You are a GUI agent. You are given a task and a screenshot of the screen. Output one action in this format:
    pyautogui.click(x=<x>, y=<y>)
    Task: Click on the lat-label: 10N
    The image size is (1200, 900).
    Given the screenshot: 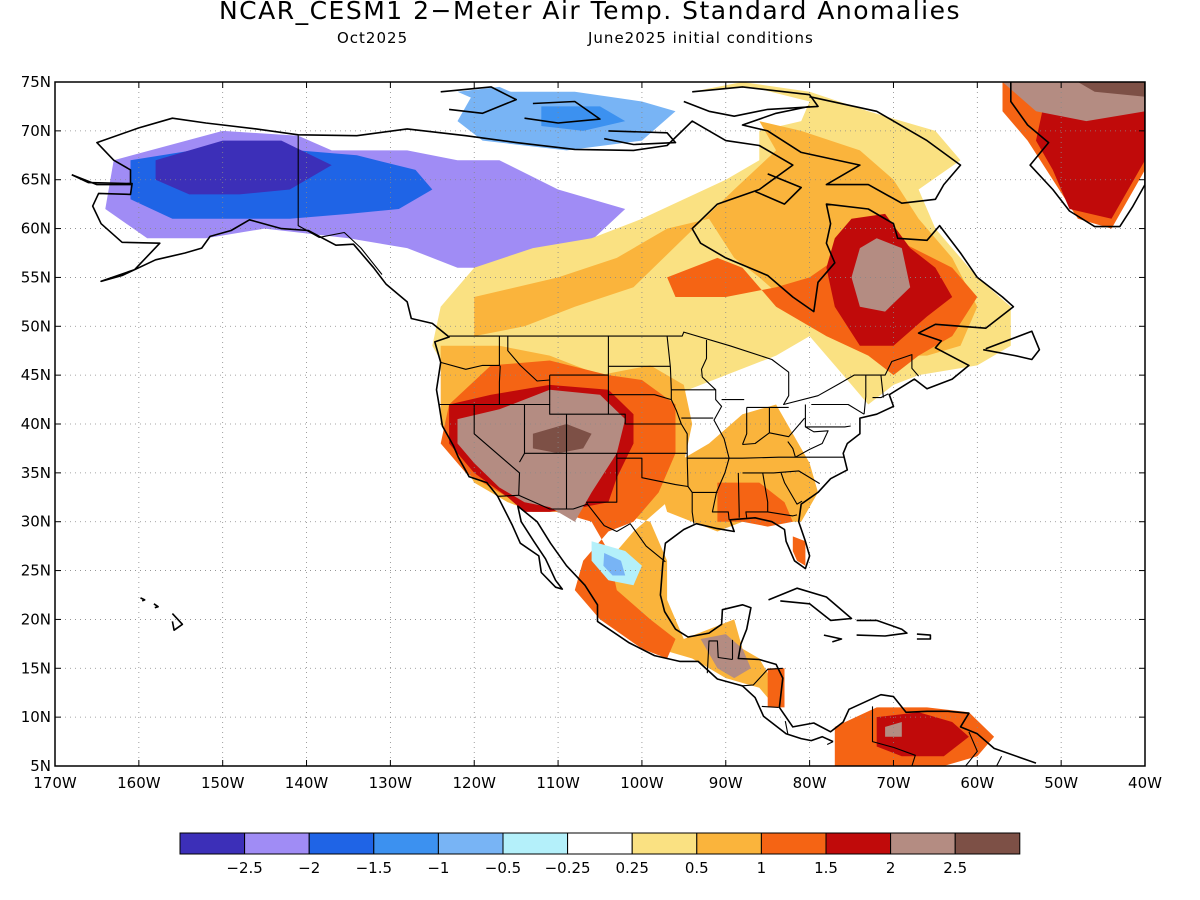 What is the action you would take?
    pyautogui.click(x=36, y=717)
    